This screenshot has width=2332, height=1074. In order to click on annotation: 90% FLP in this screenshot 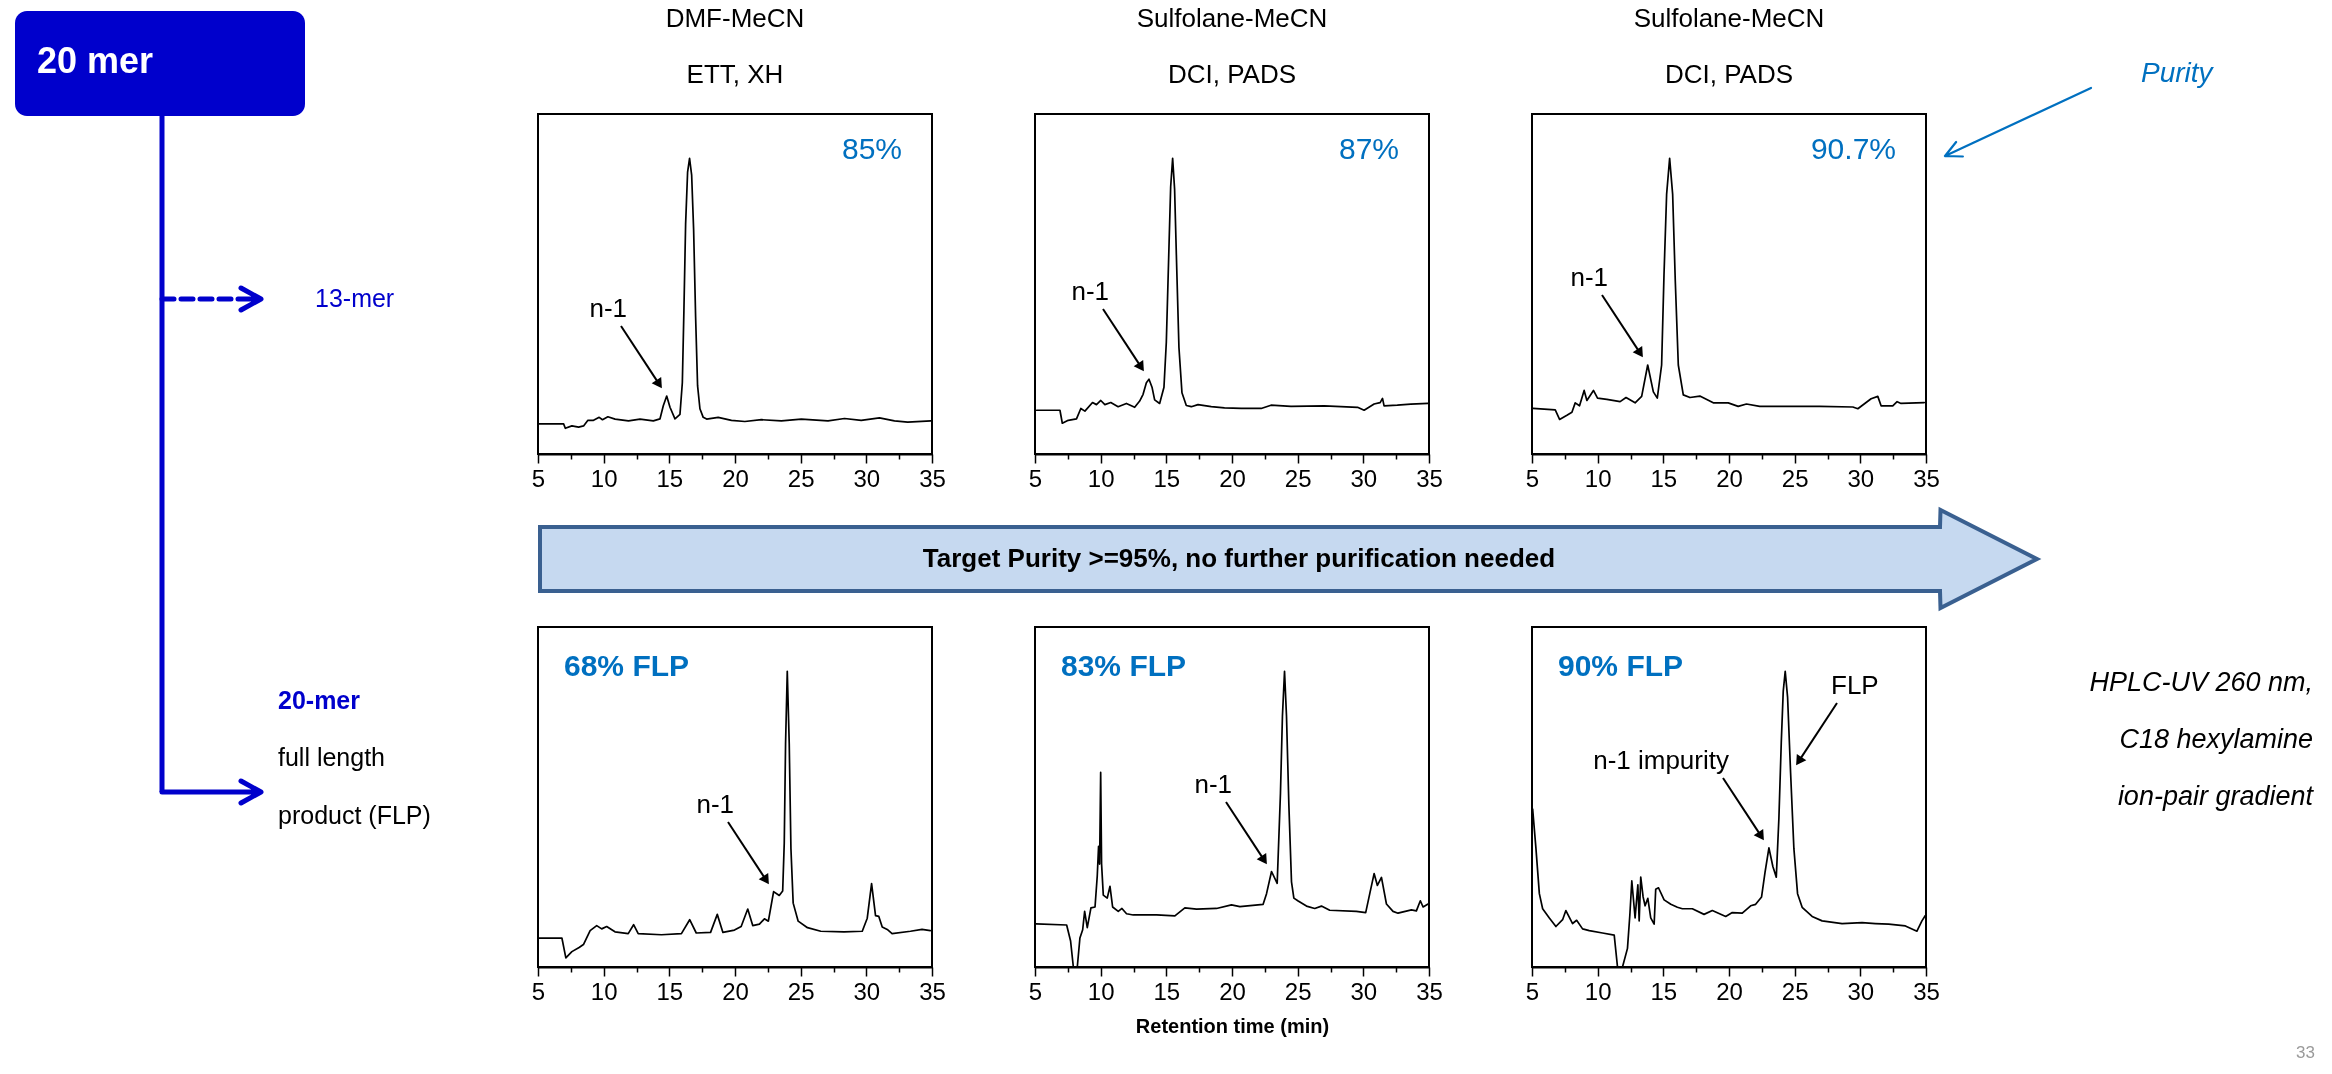, I will do `click(1621, 665)`.